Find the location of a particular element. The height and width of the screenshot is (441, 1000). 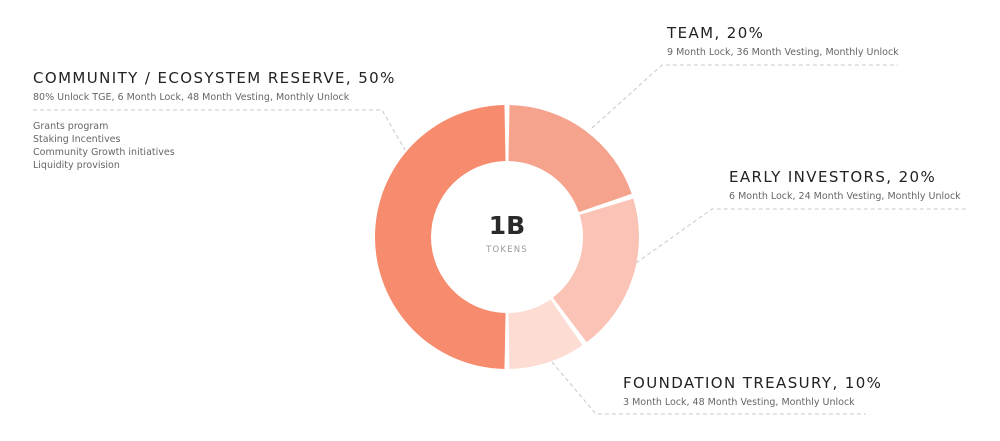

leader-line-team is located at coordinates (744, 96).